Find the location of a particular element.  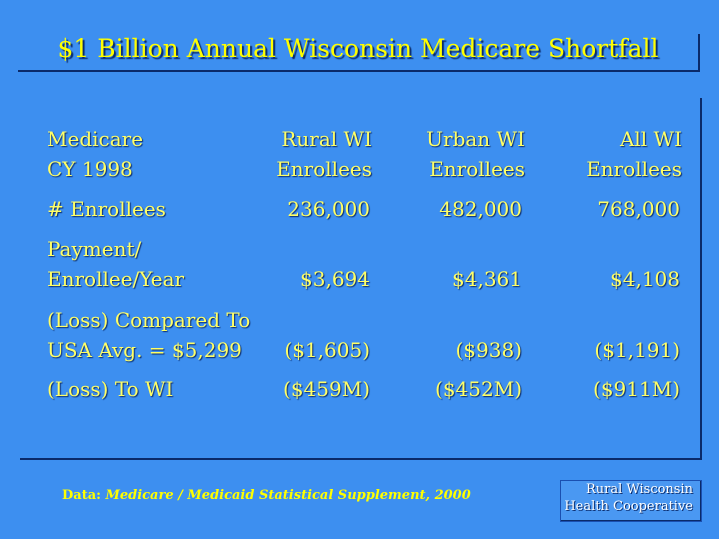

rwhc-logo: Rural Wisconsin Health Cooperative is located at coordinates (631, 501).